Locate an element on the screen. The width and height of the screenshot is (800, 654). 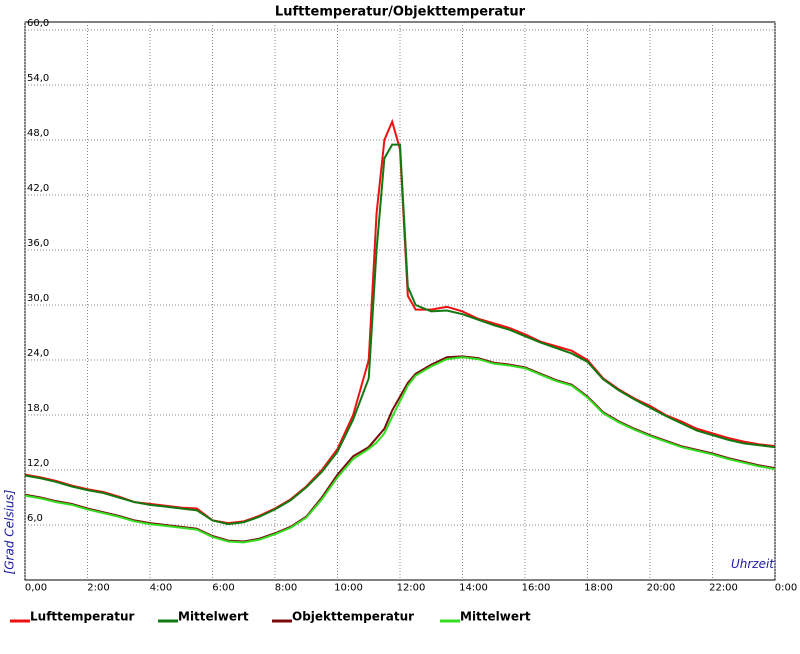
x-tick-label: 20:00 is located at coordinates (661, 587).